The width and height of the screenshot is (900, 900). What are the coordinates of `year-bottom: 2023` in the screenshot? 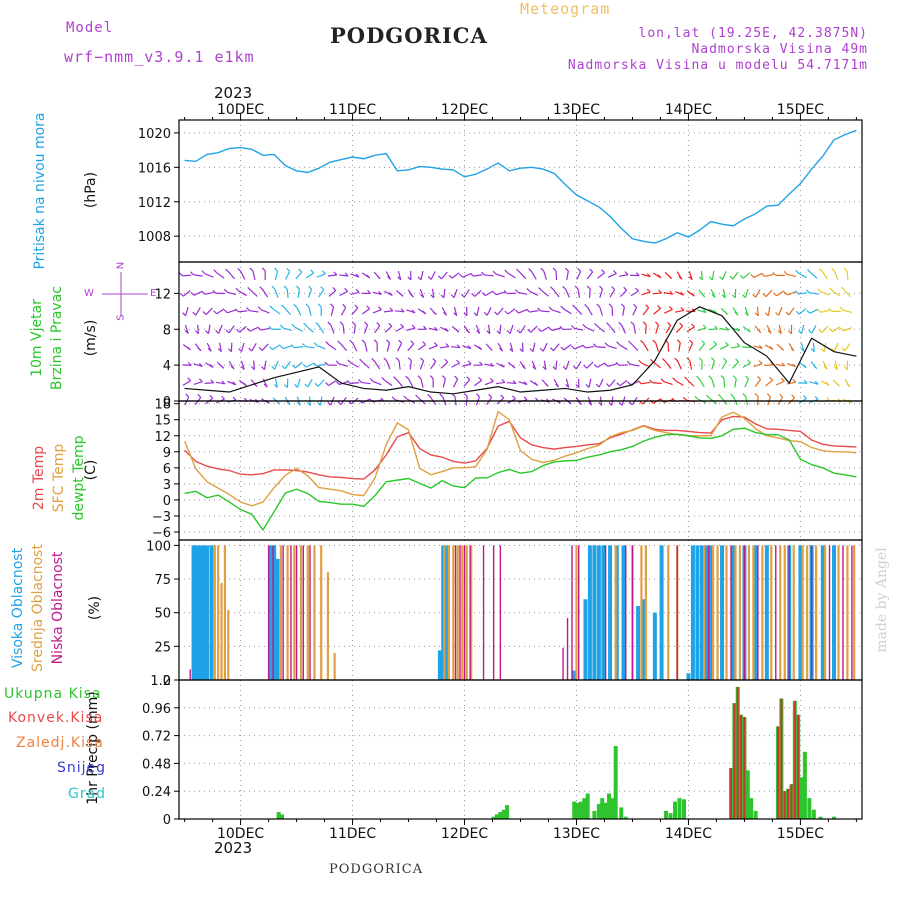 It's located at (233, 848).